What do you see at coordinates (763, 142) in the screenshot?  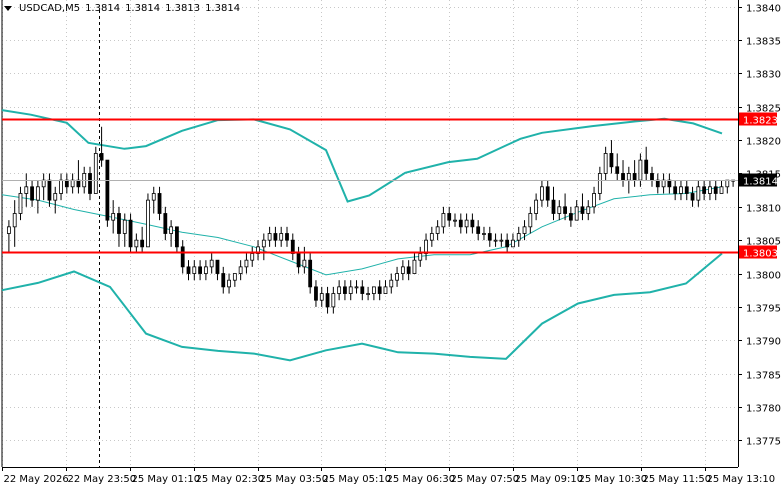 I see `y-tick-label: 1.3820` at bounding box center [763, 142].